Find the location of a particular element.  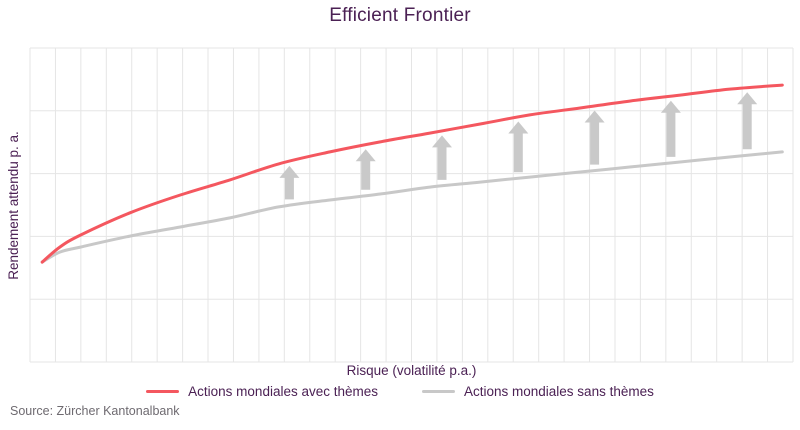

y-axis-label-text: Rendement attendu p. a. is located at coordinates (13, 205).